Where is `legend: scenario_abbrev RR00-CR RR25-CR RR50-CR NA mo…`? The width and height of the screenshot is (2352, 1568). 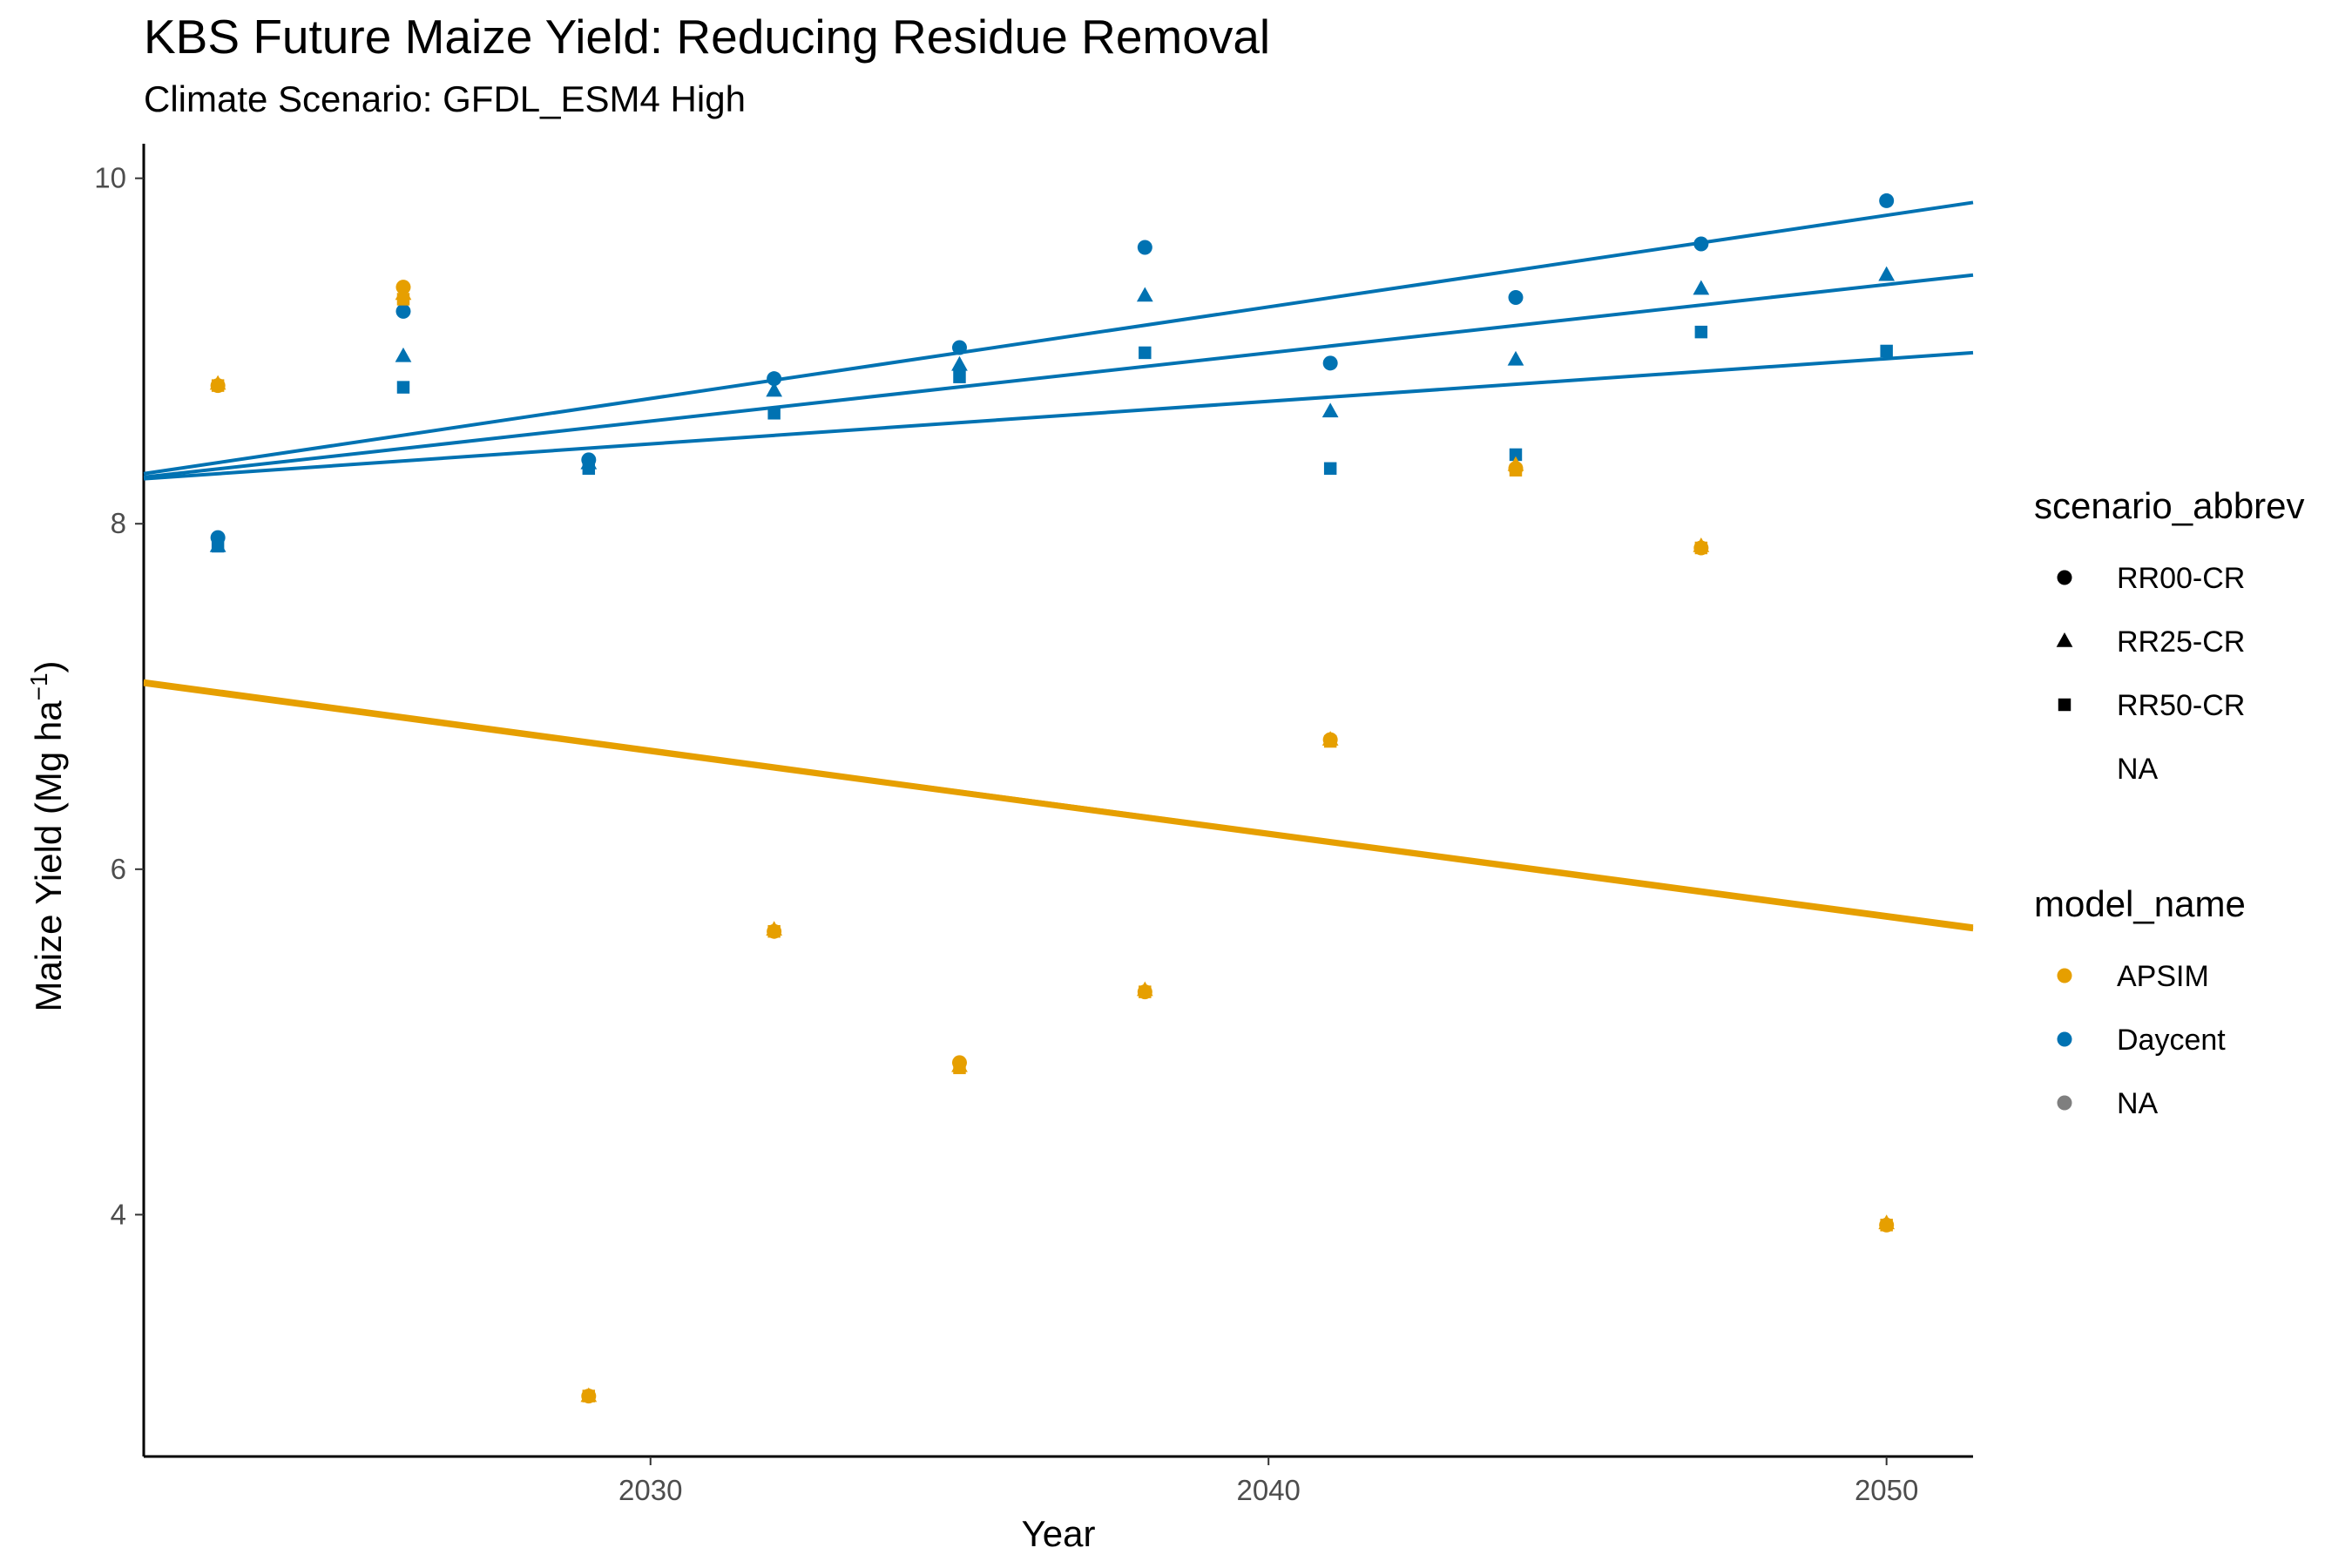
legend: scenario_abbrev RR00-CR RR25-CR RR50-CR NA mo… is located at coordinates (2170, 802).